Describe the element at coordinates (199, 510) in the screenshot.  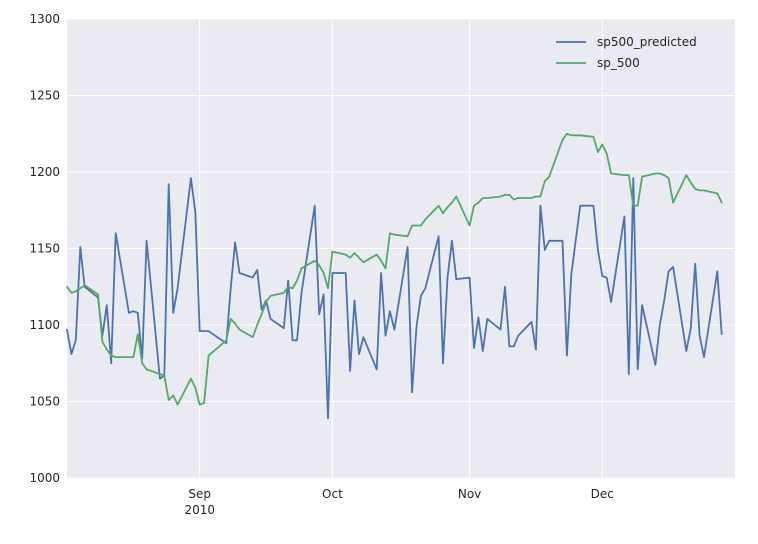
I see `x-tick-sublabel: 2010` at that location.